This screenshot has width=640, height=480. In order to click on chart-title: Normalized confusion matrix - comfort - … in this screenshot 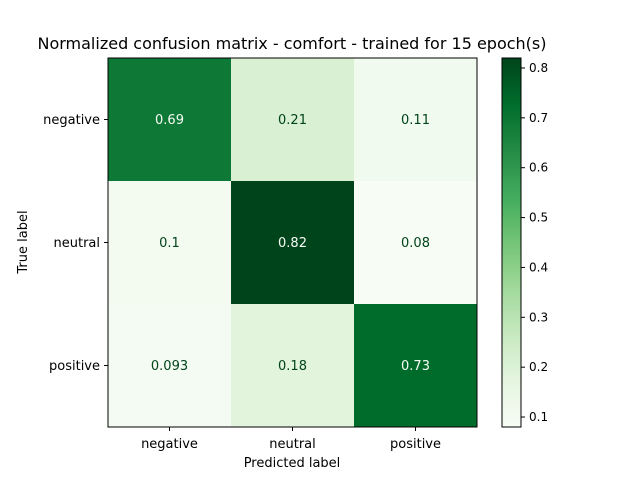, I will do `click(291, 43)`.